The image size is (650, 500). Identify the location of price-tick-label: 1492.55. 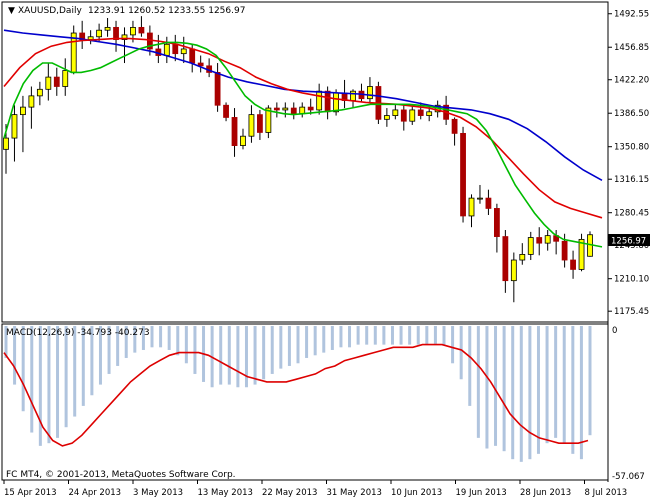
(631, 15).